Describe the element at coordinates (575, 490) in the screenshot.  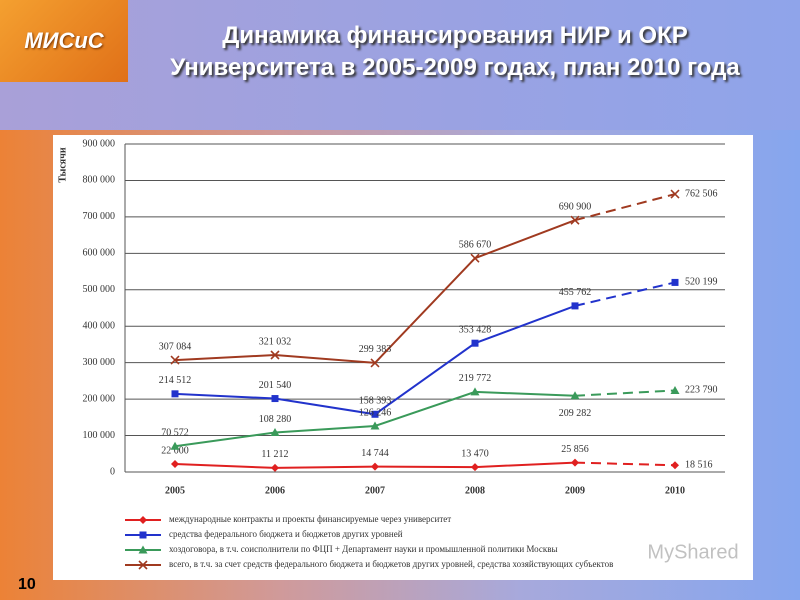
I see `x-tick-label: 2009` at that location.